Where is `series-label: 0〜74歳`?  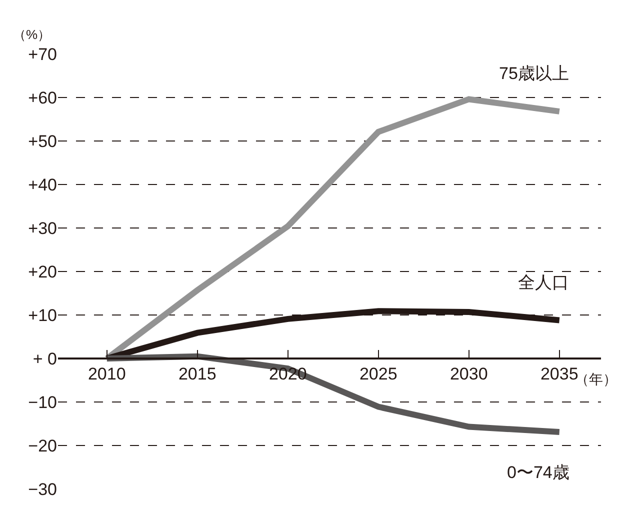
series-label: 0〜74歳 is located at coordinates (538, 472).